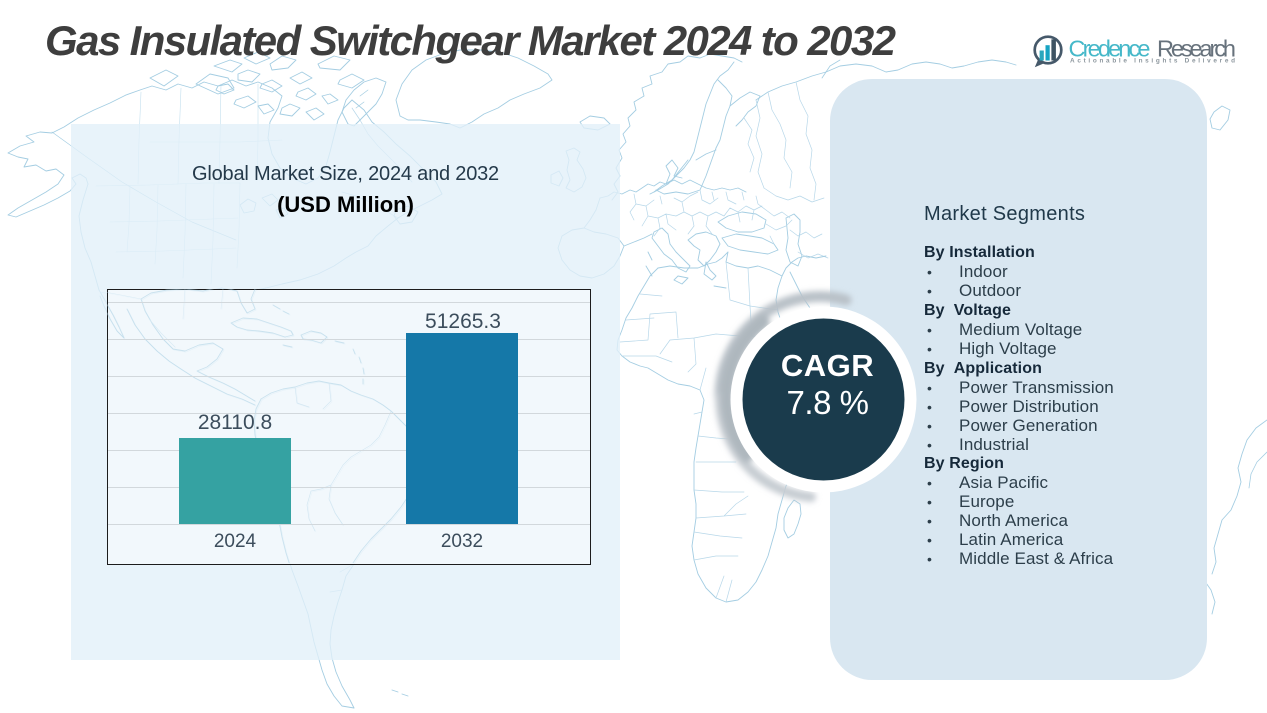  Describe the element at coordinates (1152, 61) in the screenshot. I see `svg-text: Actionable Insights Delivered` at that location.